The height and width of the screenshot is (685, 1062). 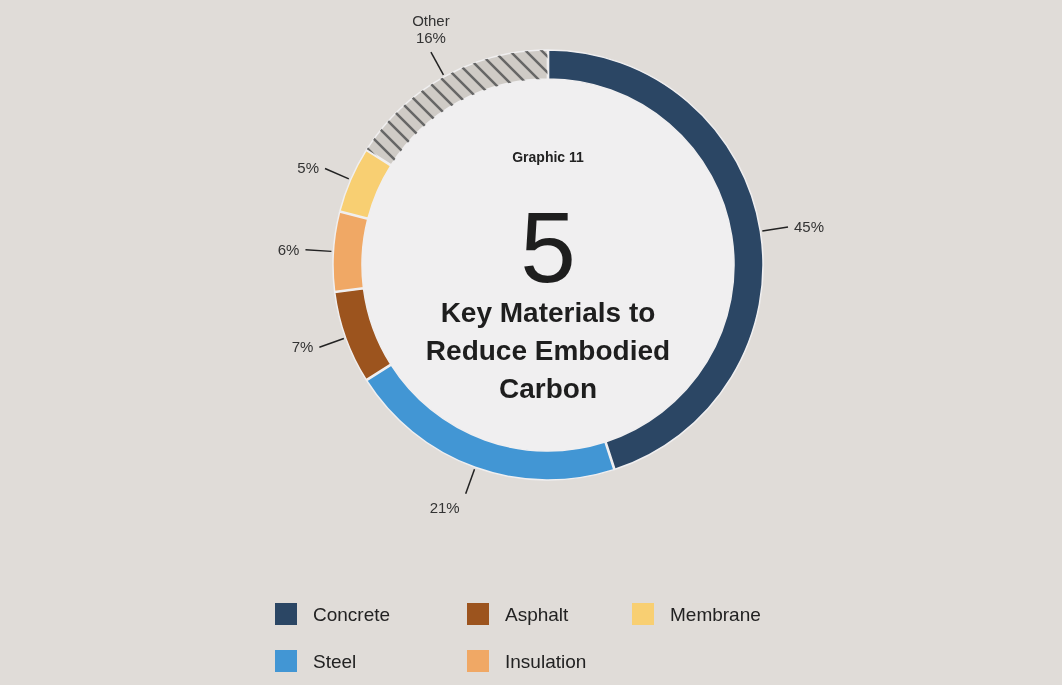 I want to click on text: Graphic 11, so click(x=548, y=157).